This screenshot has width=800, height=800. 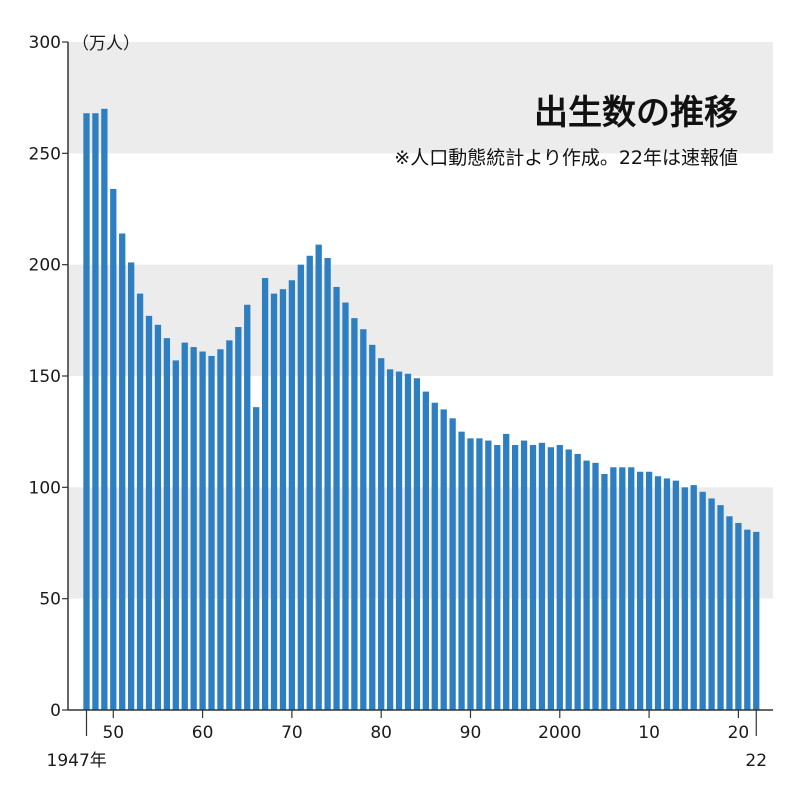 I want to click on bar-1949, so click(x=104, y=409).